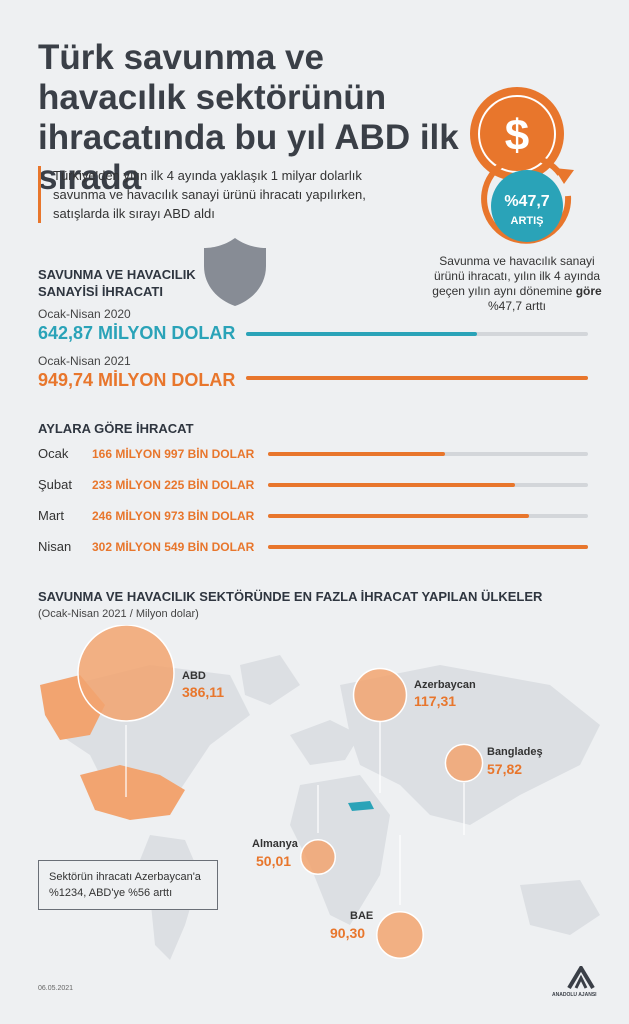  I want to click on country-name-banglades: Bangladeş, so click(515, 752).